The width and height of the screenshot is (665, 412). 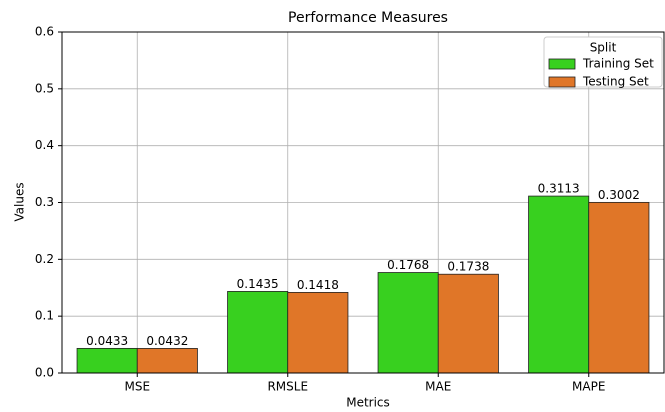 What do you see at coordinates (619, 195) in the screenshot?
I see `data-label: 0.3002` at bounding box center [619, 195].